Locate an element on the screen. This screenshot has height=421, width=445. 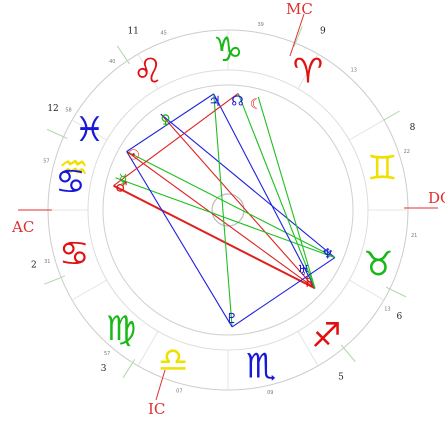
house-number: 11 is located at coordinates (132, 32).